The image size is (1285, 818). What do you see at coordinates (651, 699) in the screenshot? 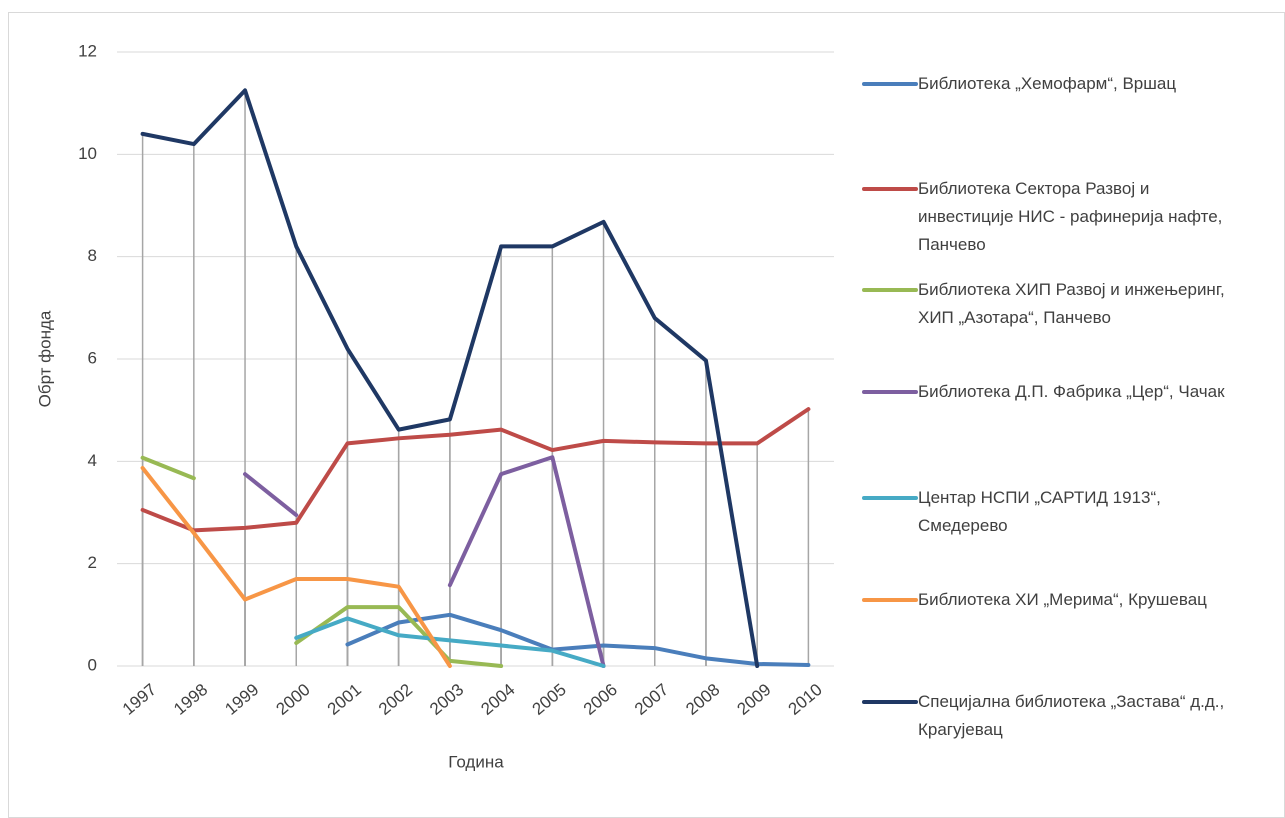
I see `x-tick-label: 2007` at bounding box center [651, 699].